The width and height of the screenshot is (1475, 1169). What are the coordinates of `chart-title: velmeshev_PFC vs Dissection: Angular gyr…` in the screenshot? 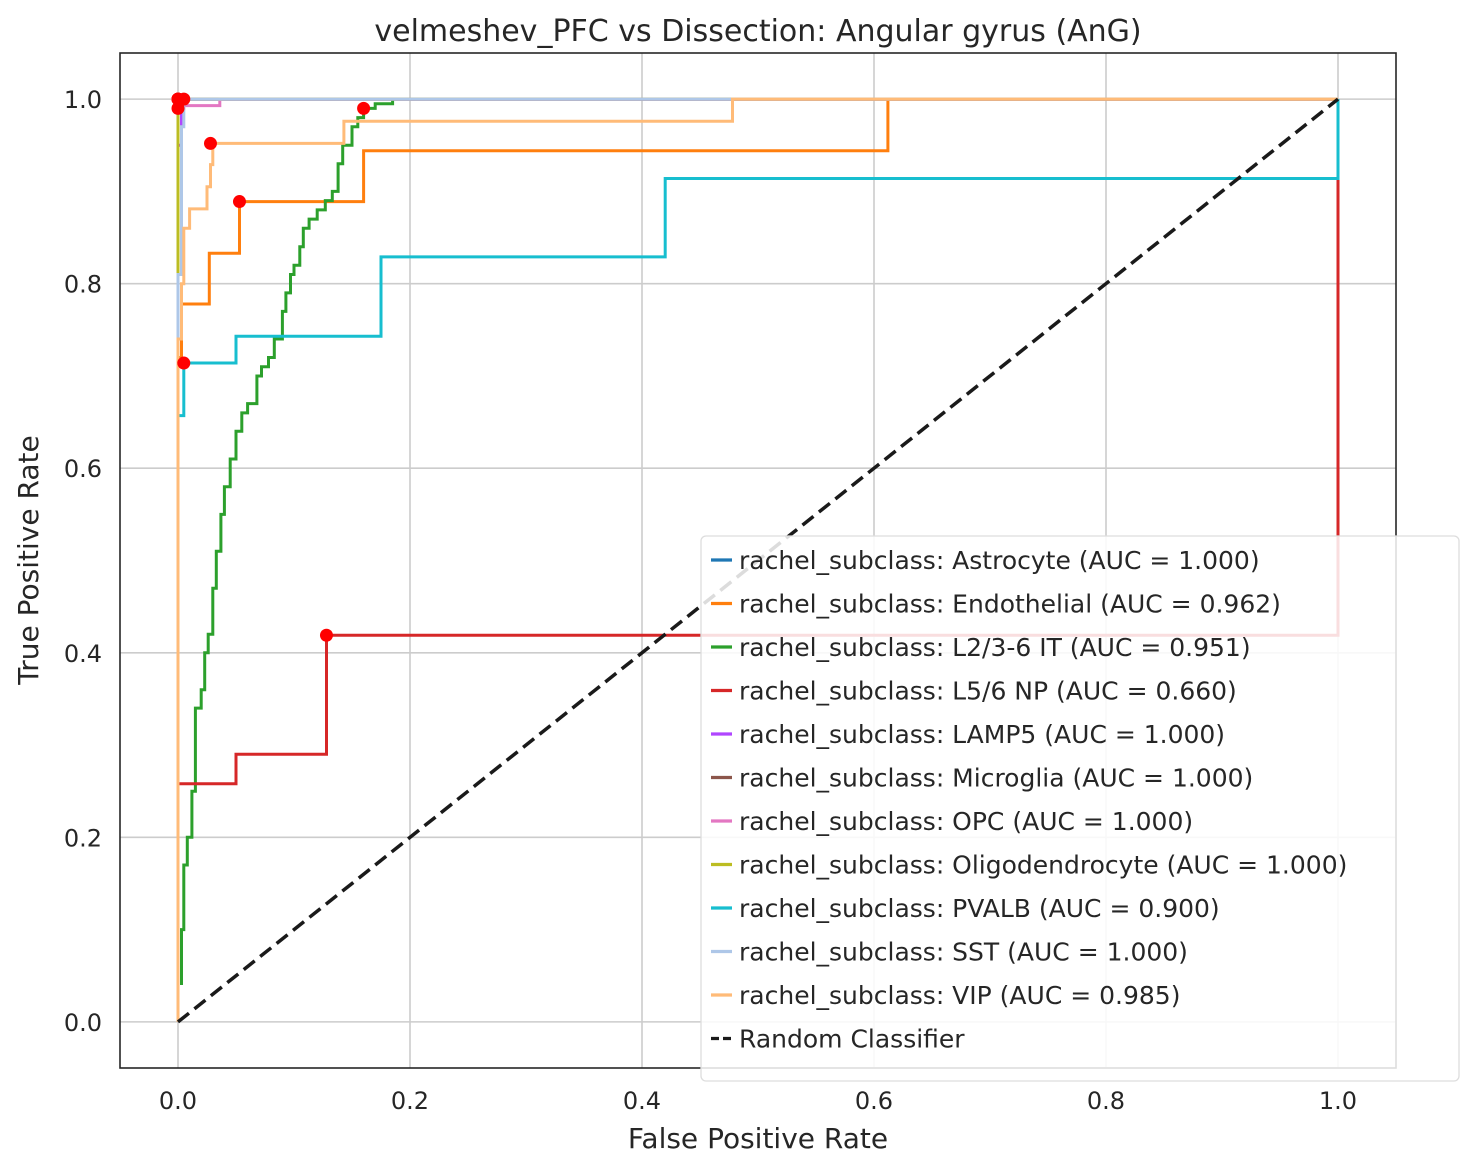 It's located at (757, 31).